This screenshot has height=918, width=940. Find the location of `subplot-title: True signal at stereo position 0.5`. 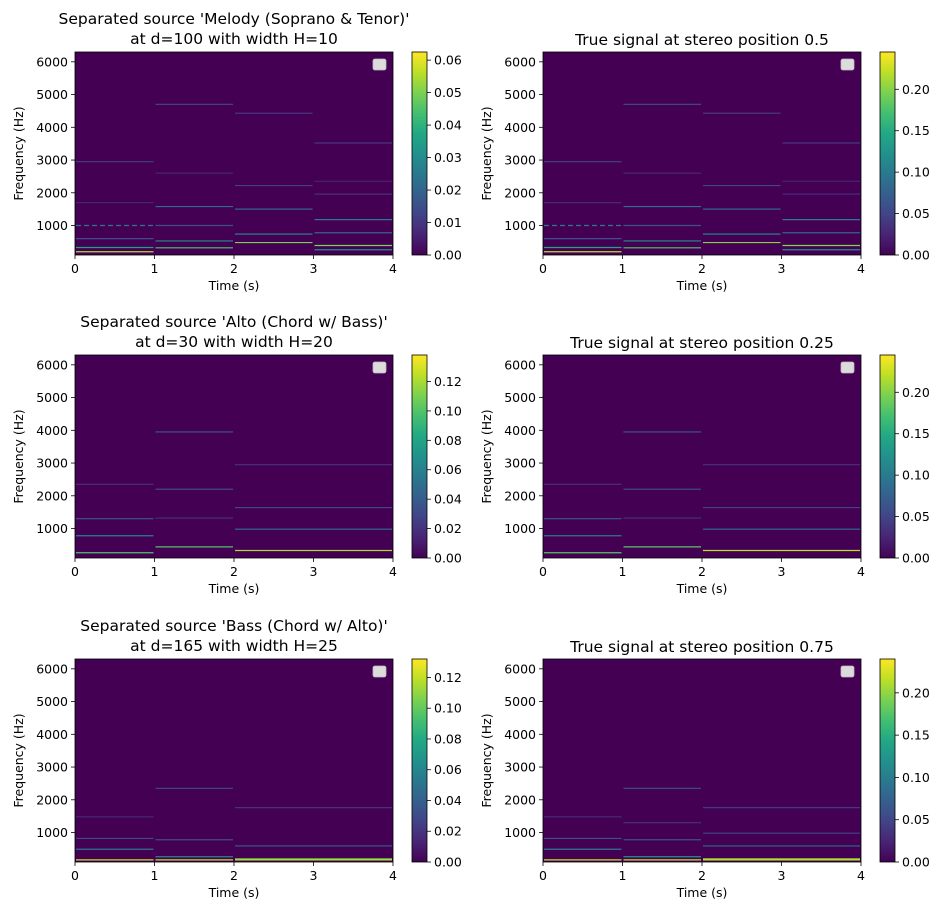

subplot-title: True signal at stereo position 0.5 is located at coordinates (701, 40).